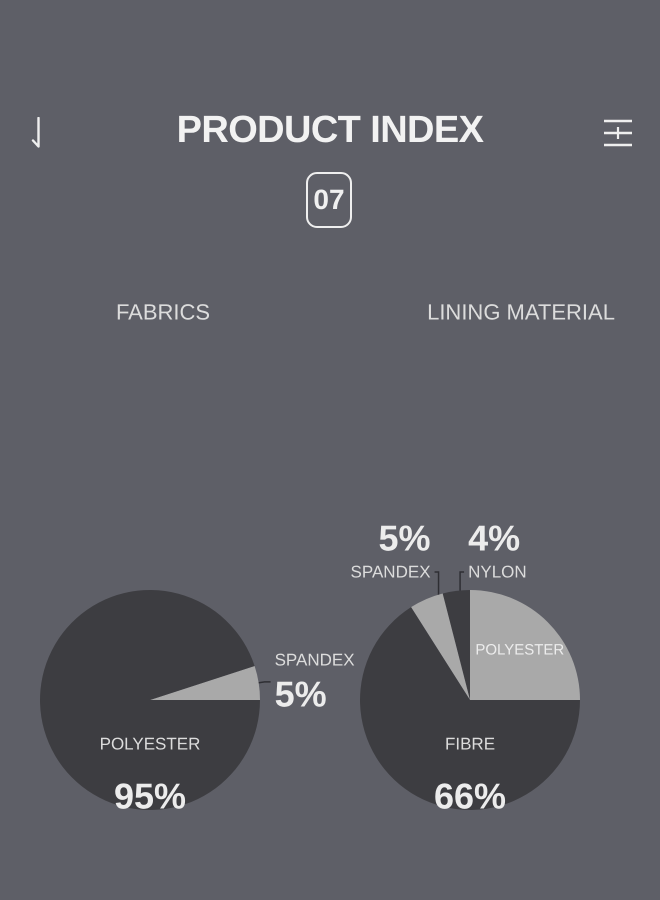  What do you see at coordinates (330, 130) in the screenshot?
I see `text: PRODUCT INDEX` at bounding box center [330, 130].